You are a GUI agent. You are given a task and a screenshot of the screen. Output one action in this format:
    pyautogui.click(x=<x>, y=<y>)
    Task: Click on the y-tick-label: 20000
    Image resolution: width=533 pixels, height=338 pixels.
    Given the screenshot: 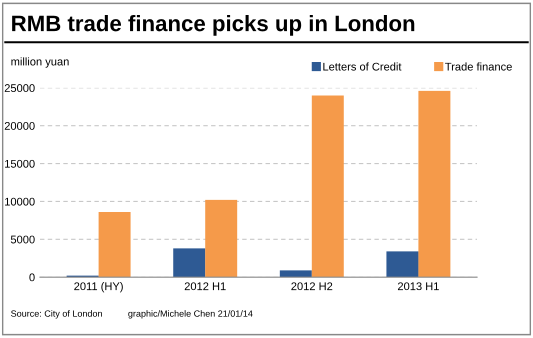 What is the action you would take?
    pyautogui.click(x=19, y=126)
    